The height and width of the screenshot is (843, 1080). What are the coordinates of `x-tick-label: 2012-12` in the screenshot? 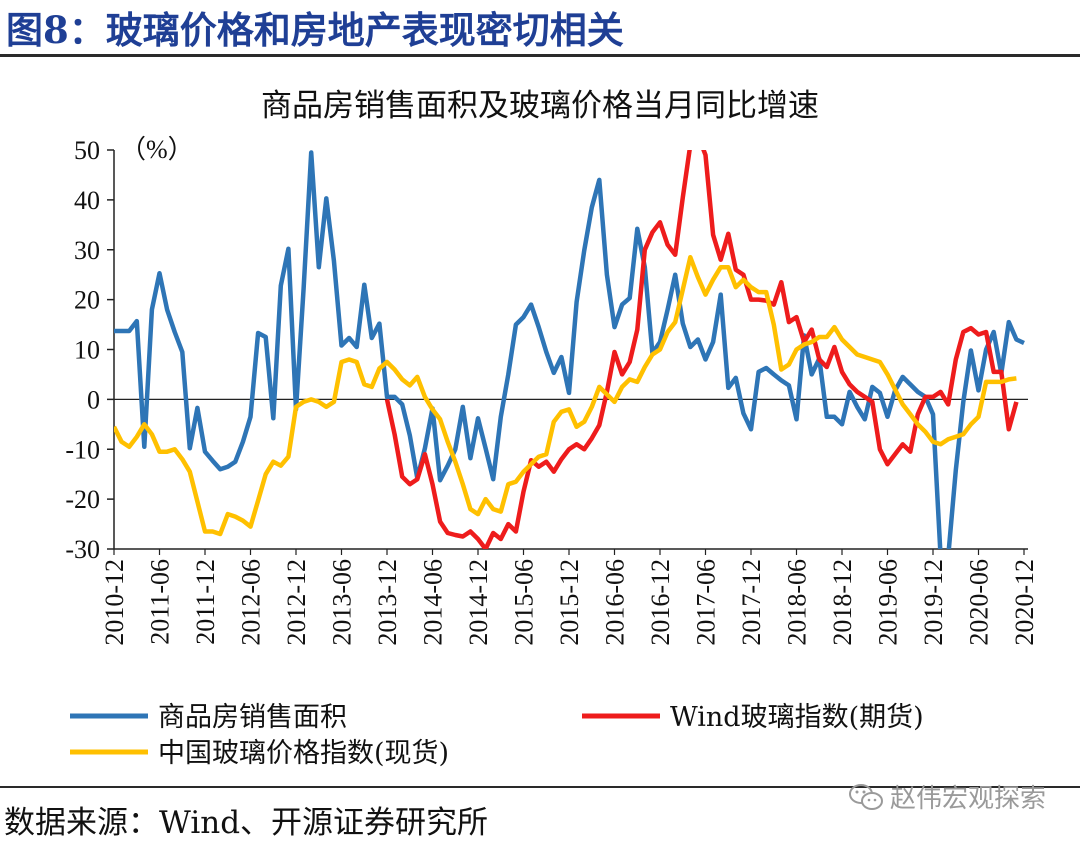 It's located at (296, 602).